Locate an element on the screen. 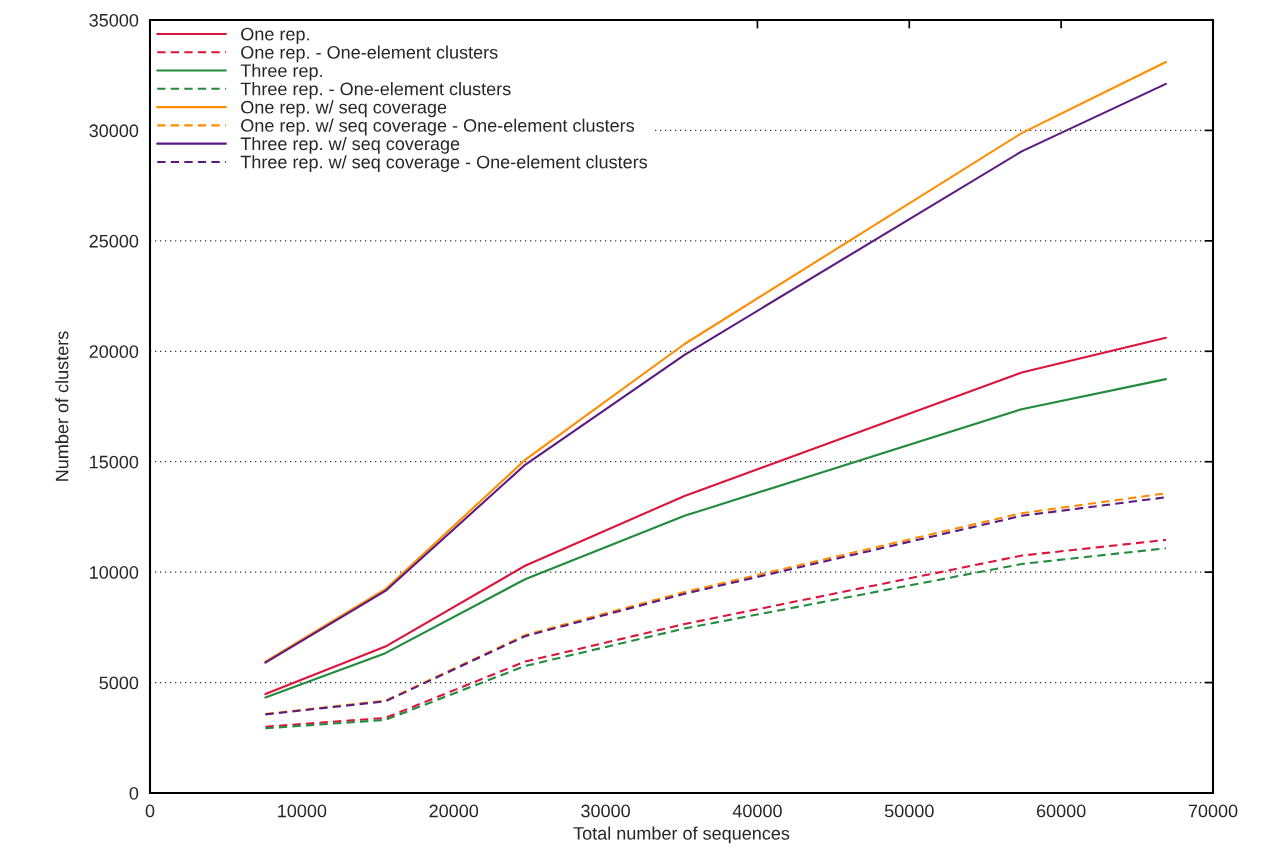 This screenshot has height=867, width=1262. legend-label: One rep. - One-element clusters is located at coordinates (369, 54).